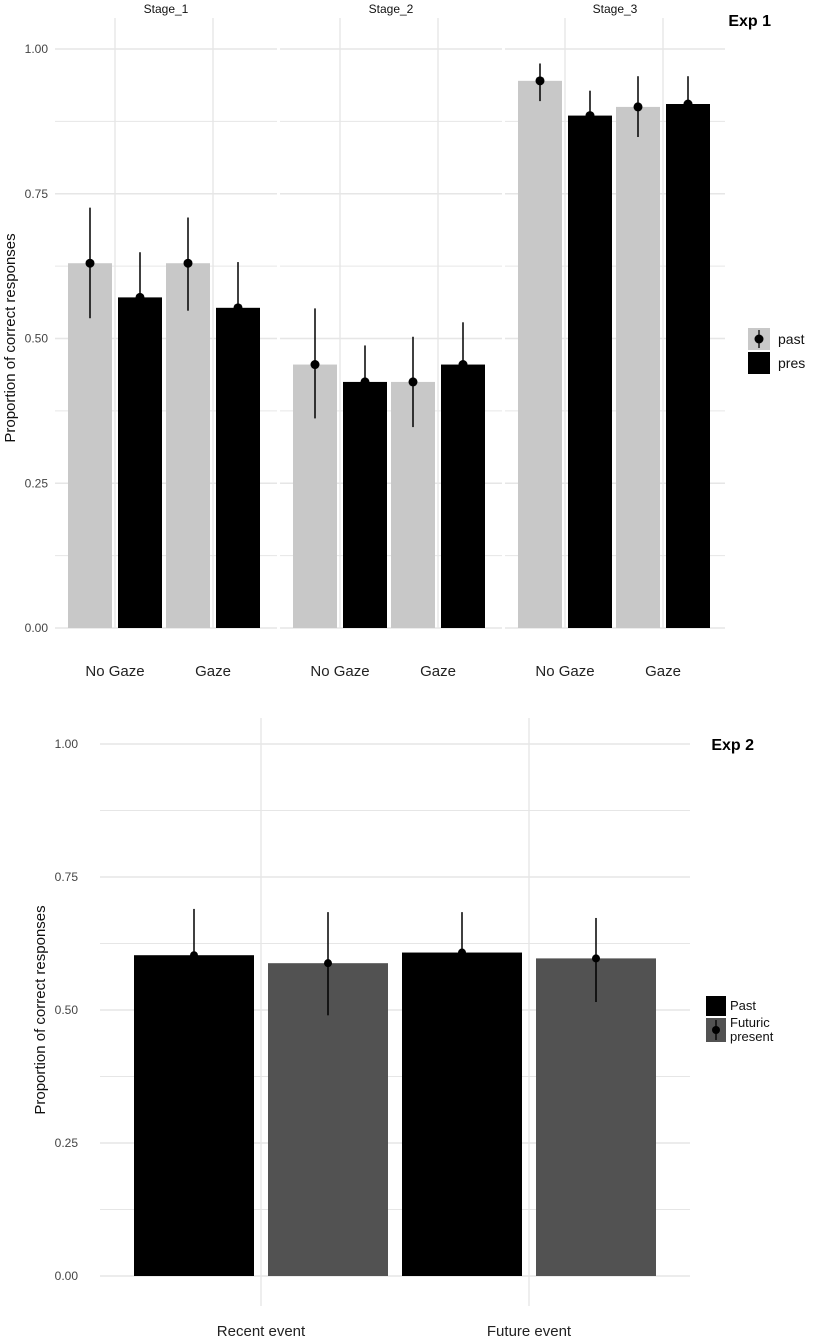 The width and height of the screenshot is (813, 1339). What do you see at coordinates (615, 9) in the screenshot?
I see `facet-label: Stage_3` at bounding box center [615, 9].